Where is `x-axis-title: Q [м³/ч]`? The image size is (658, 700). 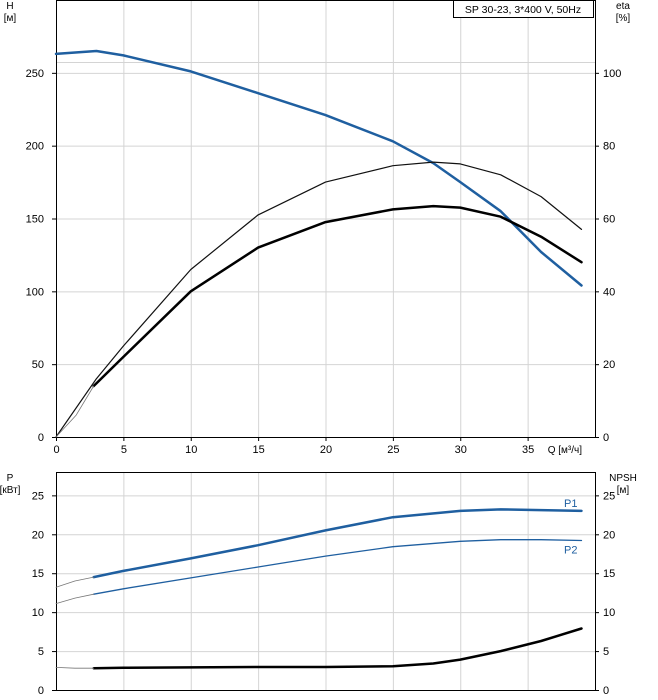 x-axis-title: Q [м³/ч] is located at coordinates (565, 450).